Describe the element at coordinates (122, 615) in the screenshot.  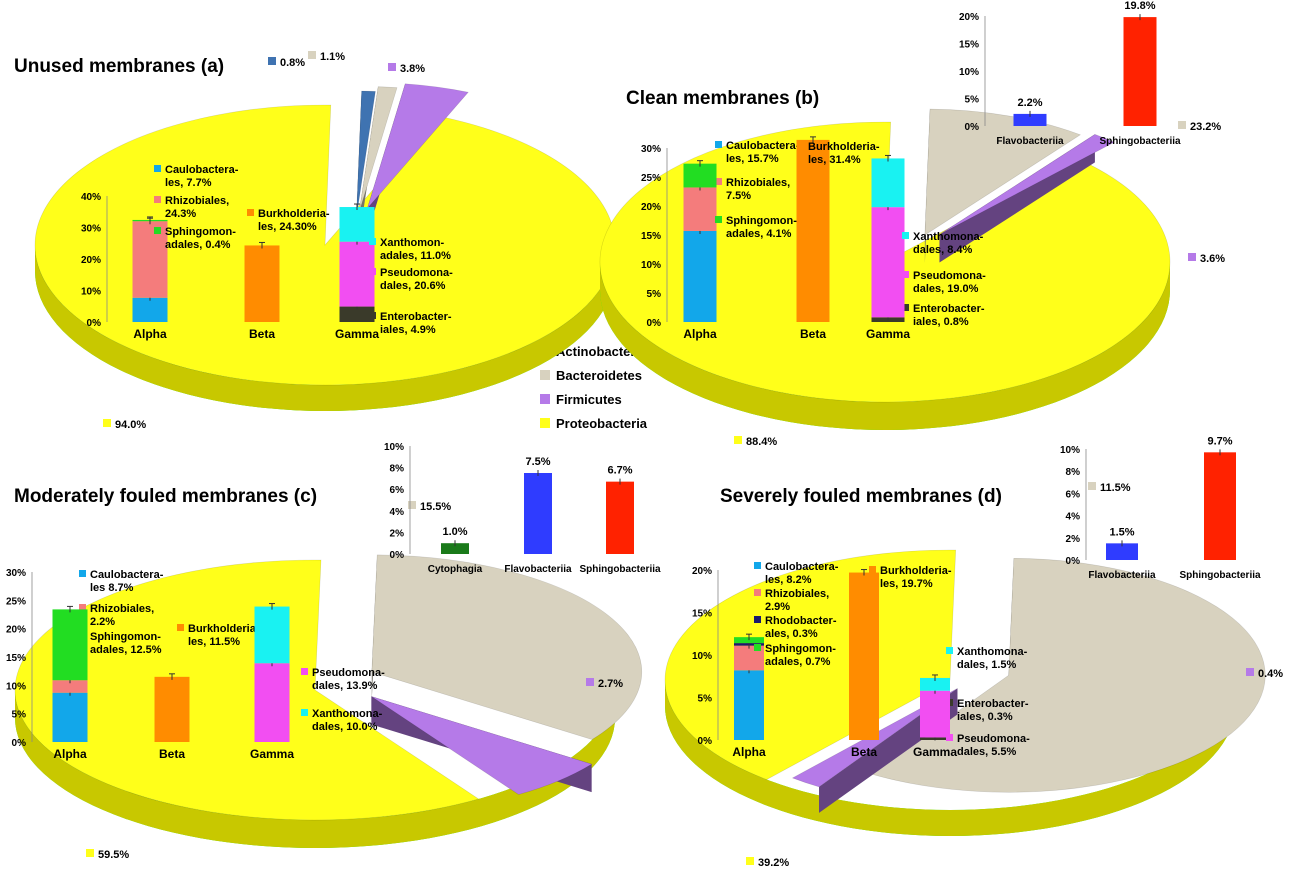
I see `series-label-rhizobiales: Rhizobiales, 2.2%` at that location.